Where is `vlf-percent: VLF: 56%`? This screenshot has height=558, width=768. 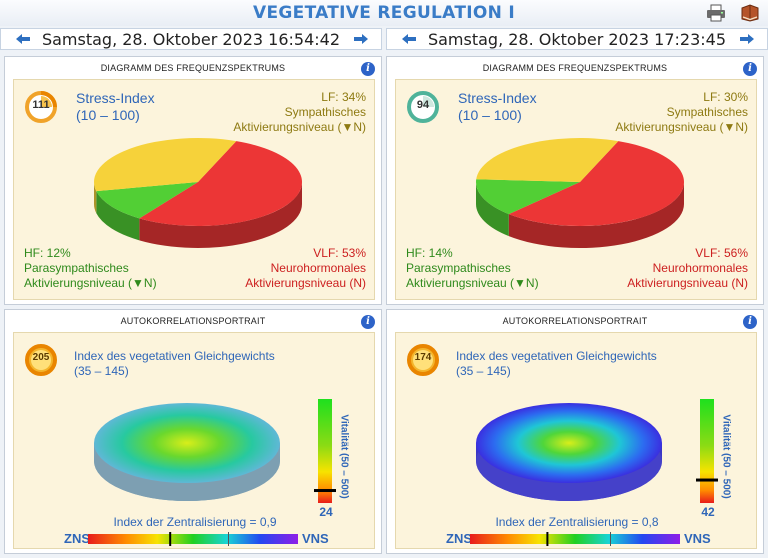 vlf-percent: VLF: 56% is located at coordinates (721, 253).